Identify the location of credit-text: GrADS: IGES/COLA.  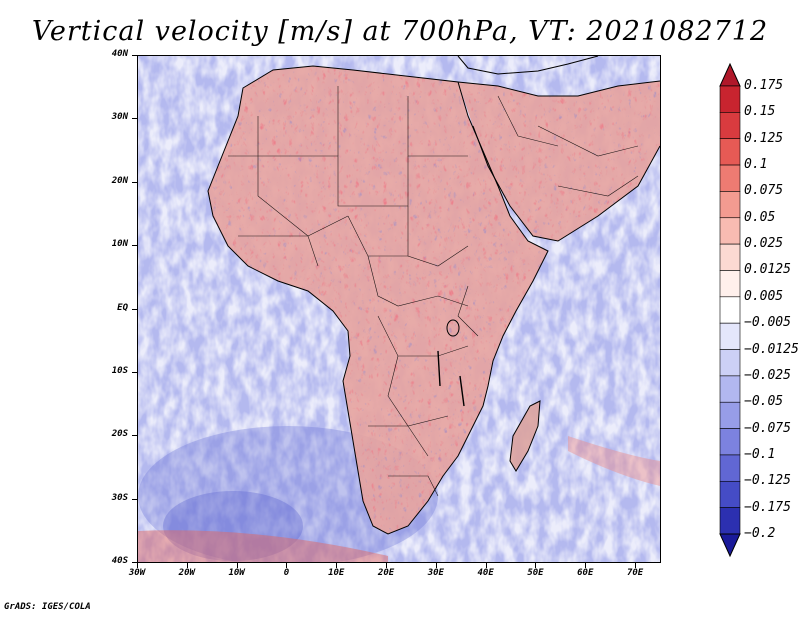
(47, 607).